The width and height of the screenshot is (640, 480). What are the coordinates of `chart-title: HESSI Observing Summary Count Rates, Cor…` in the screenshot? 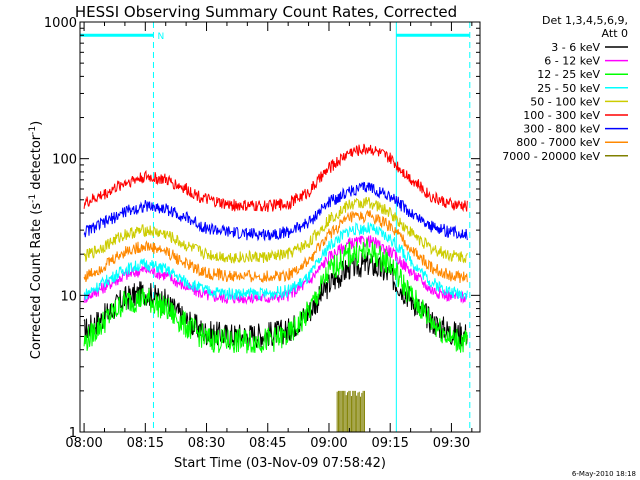 It's located at (266, 12).